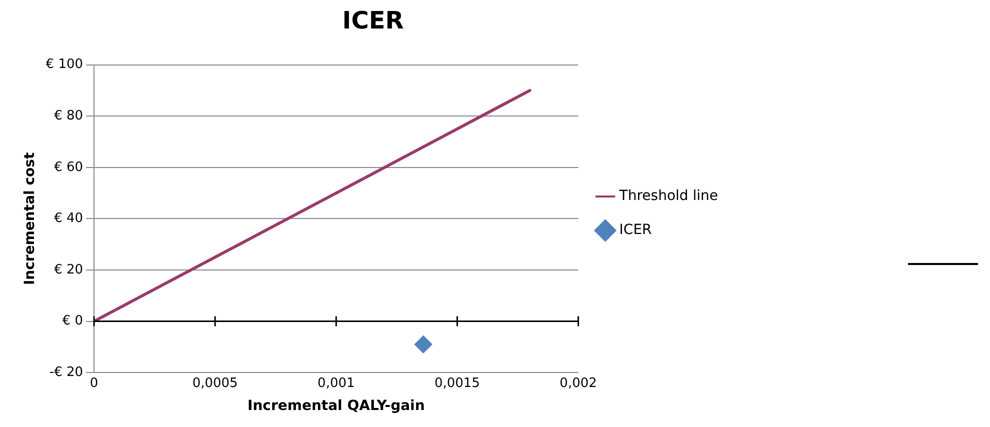 Image resolution: width=990 pixels, height=427 pixels. What do you see at coordinates (668, 196) in the screenshot?
I see `legend-label: Threshold line` at bounding box center [668, 196].